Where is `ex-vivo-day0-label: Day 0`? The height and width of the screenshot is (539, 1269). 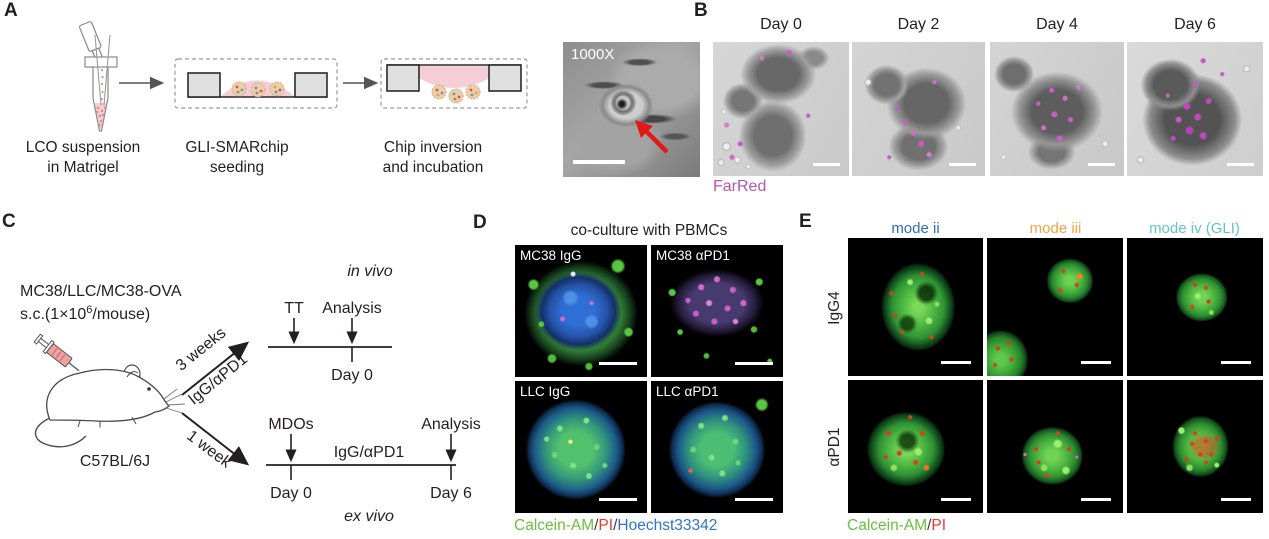 ex-vivo-day0-label: Day 0 is located at coordinates (291, 493).